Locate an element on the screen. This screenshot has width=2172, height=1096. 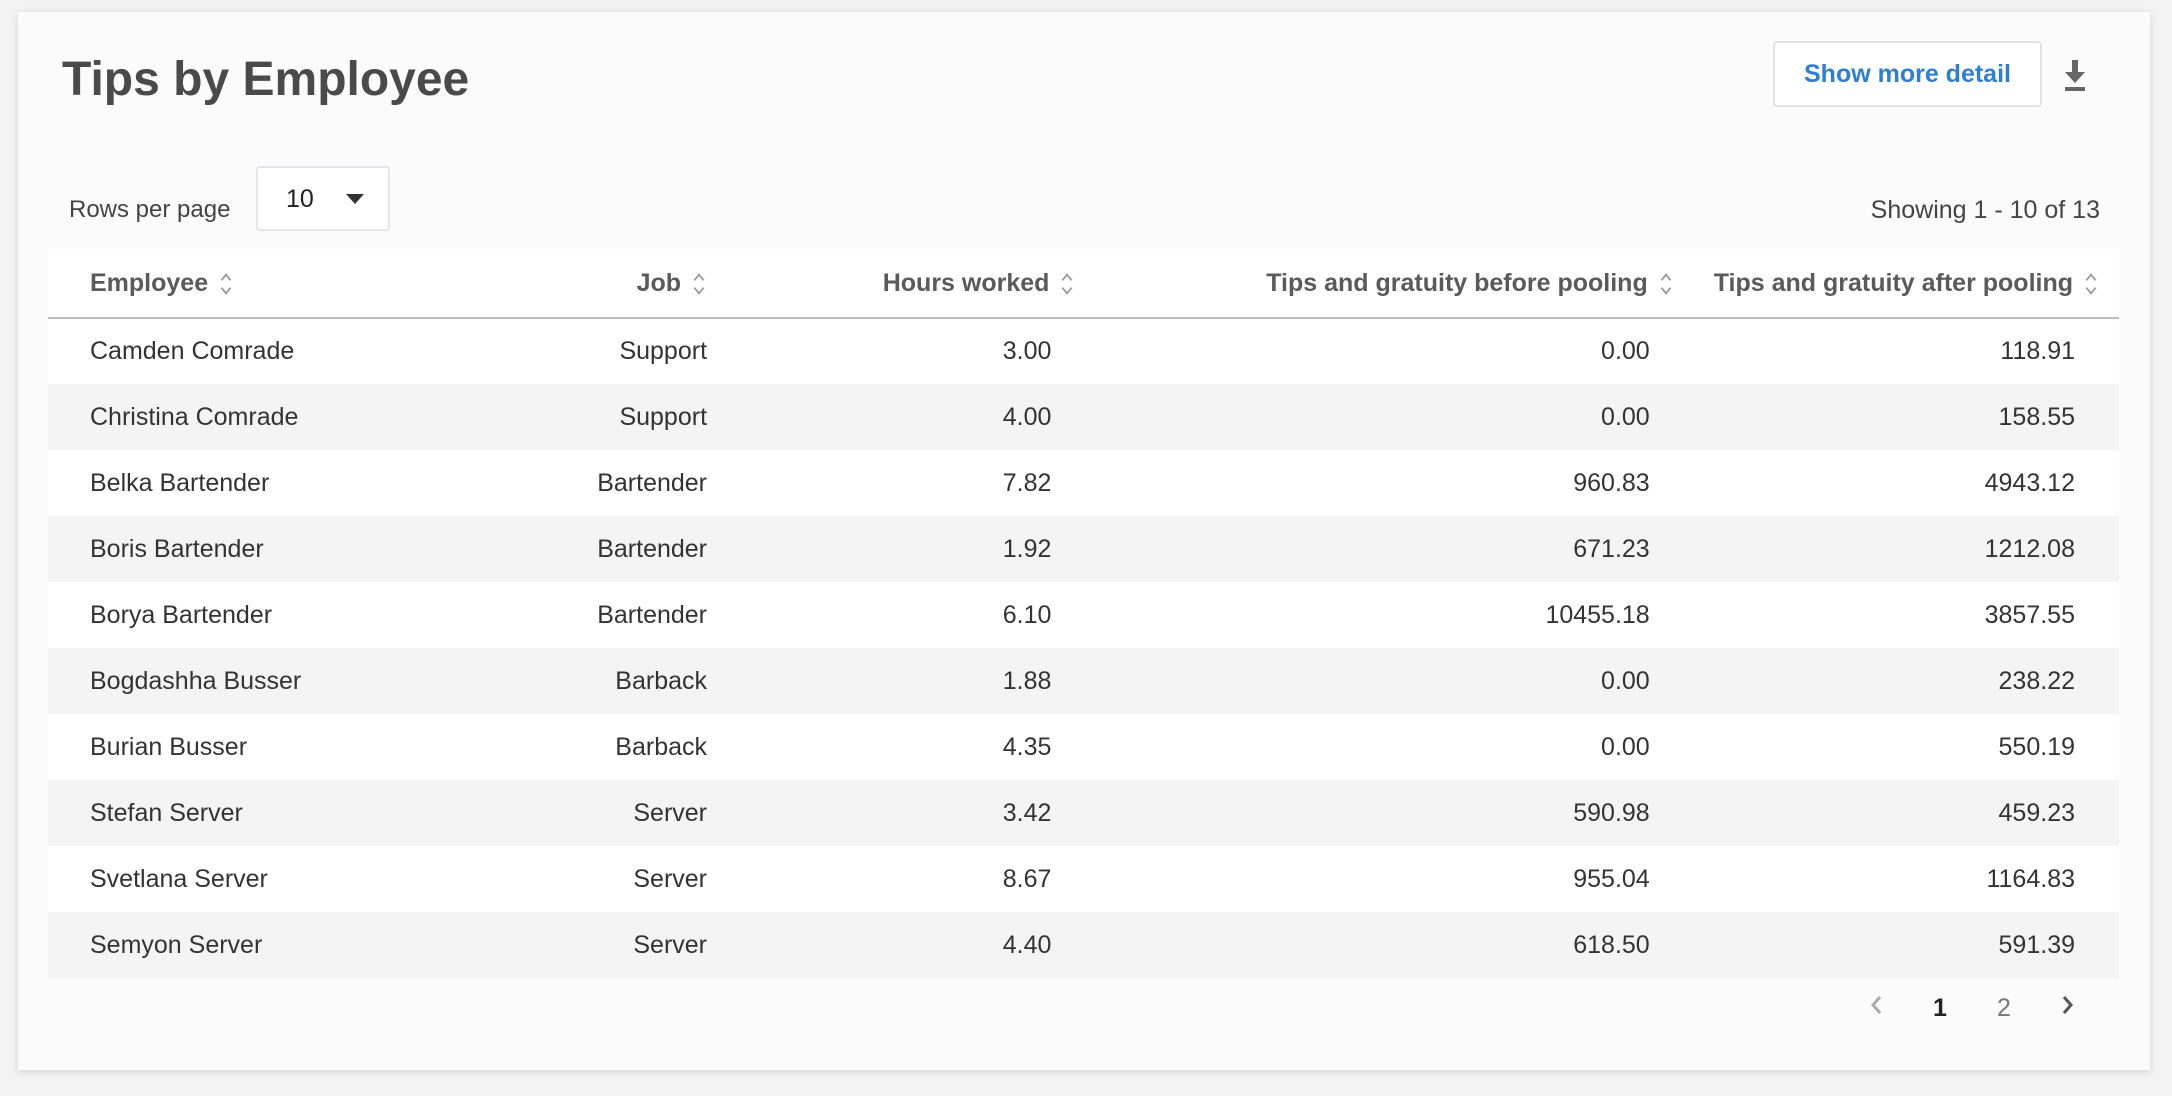
cell-tips-before-pooling: 955.04 is located at coordinates (1611, 878).